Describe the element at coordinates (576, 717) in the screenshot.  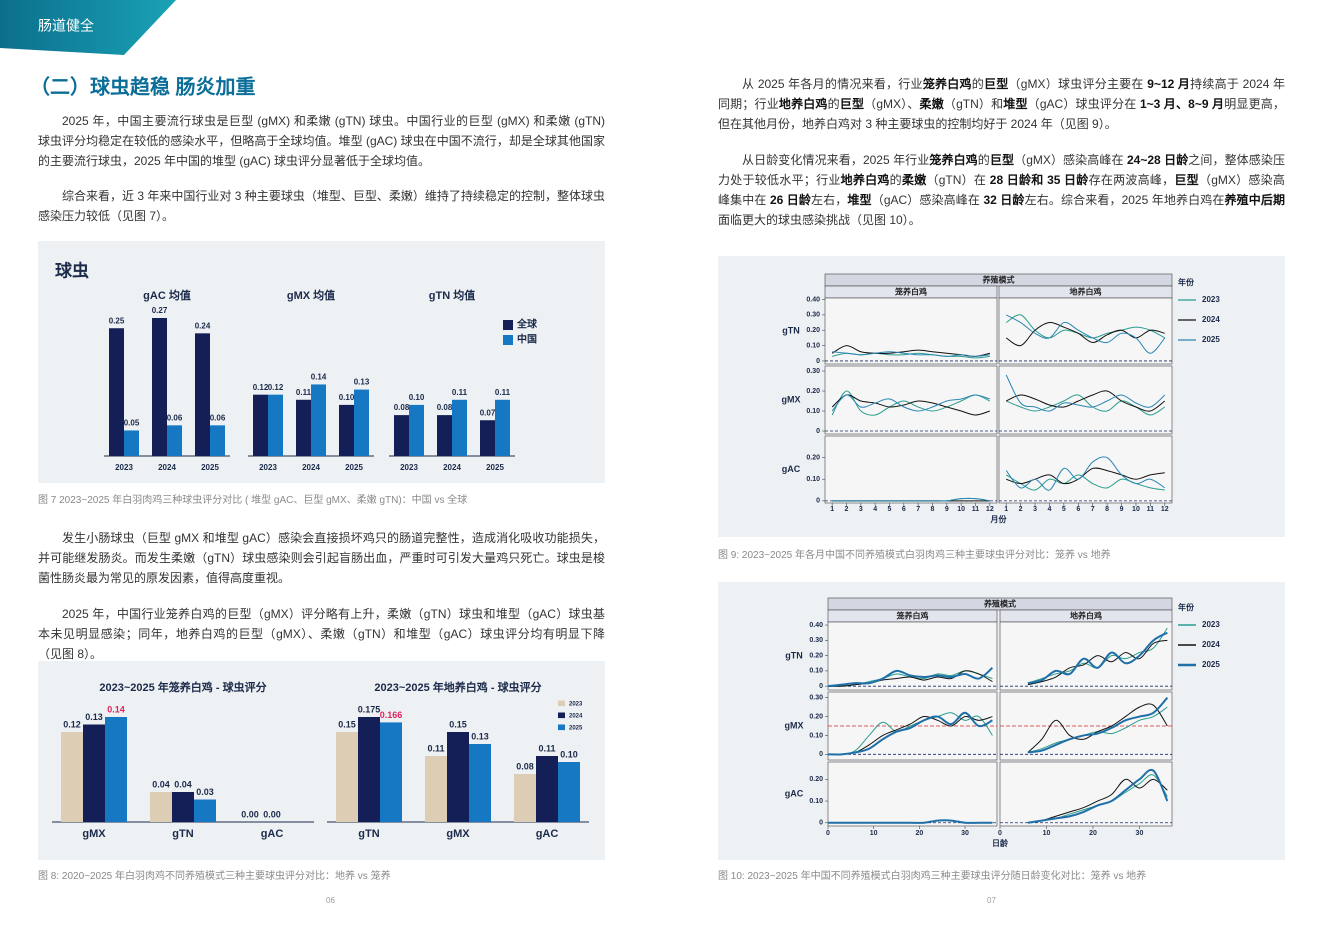
I see `legend-label: 2024` at that location.